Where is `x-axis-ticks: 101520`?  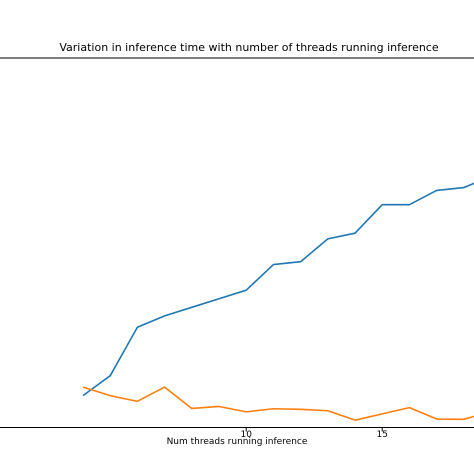 x-axis-ticks: 101520 is located at coordinates (314, 433).